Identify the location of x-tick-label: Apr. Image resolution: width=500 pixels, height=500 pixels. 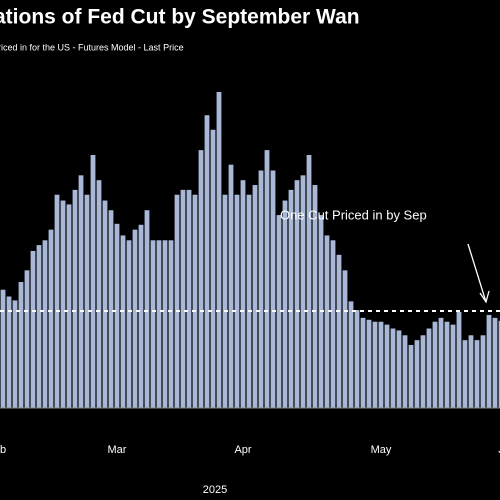
(242, 450).